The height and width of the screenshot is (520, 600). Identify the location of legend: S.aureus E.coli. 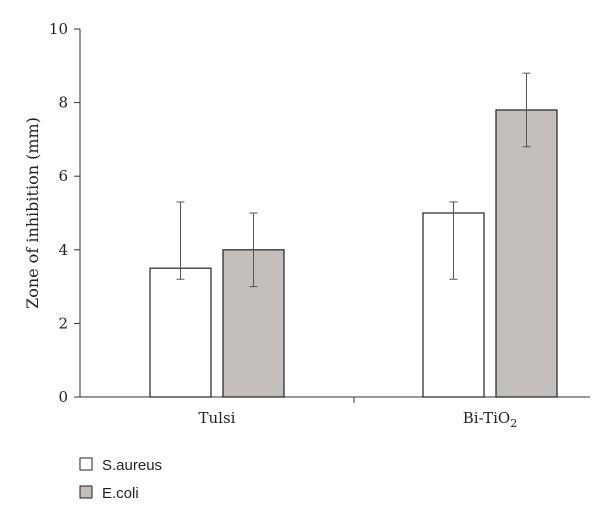
(120, 479).